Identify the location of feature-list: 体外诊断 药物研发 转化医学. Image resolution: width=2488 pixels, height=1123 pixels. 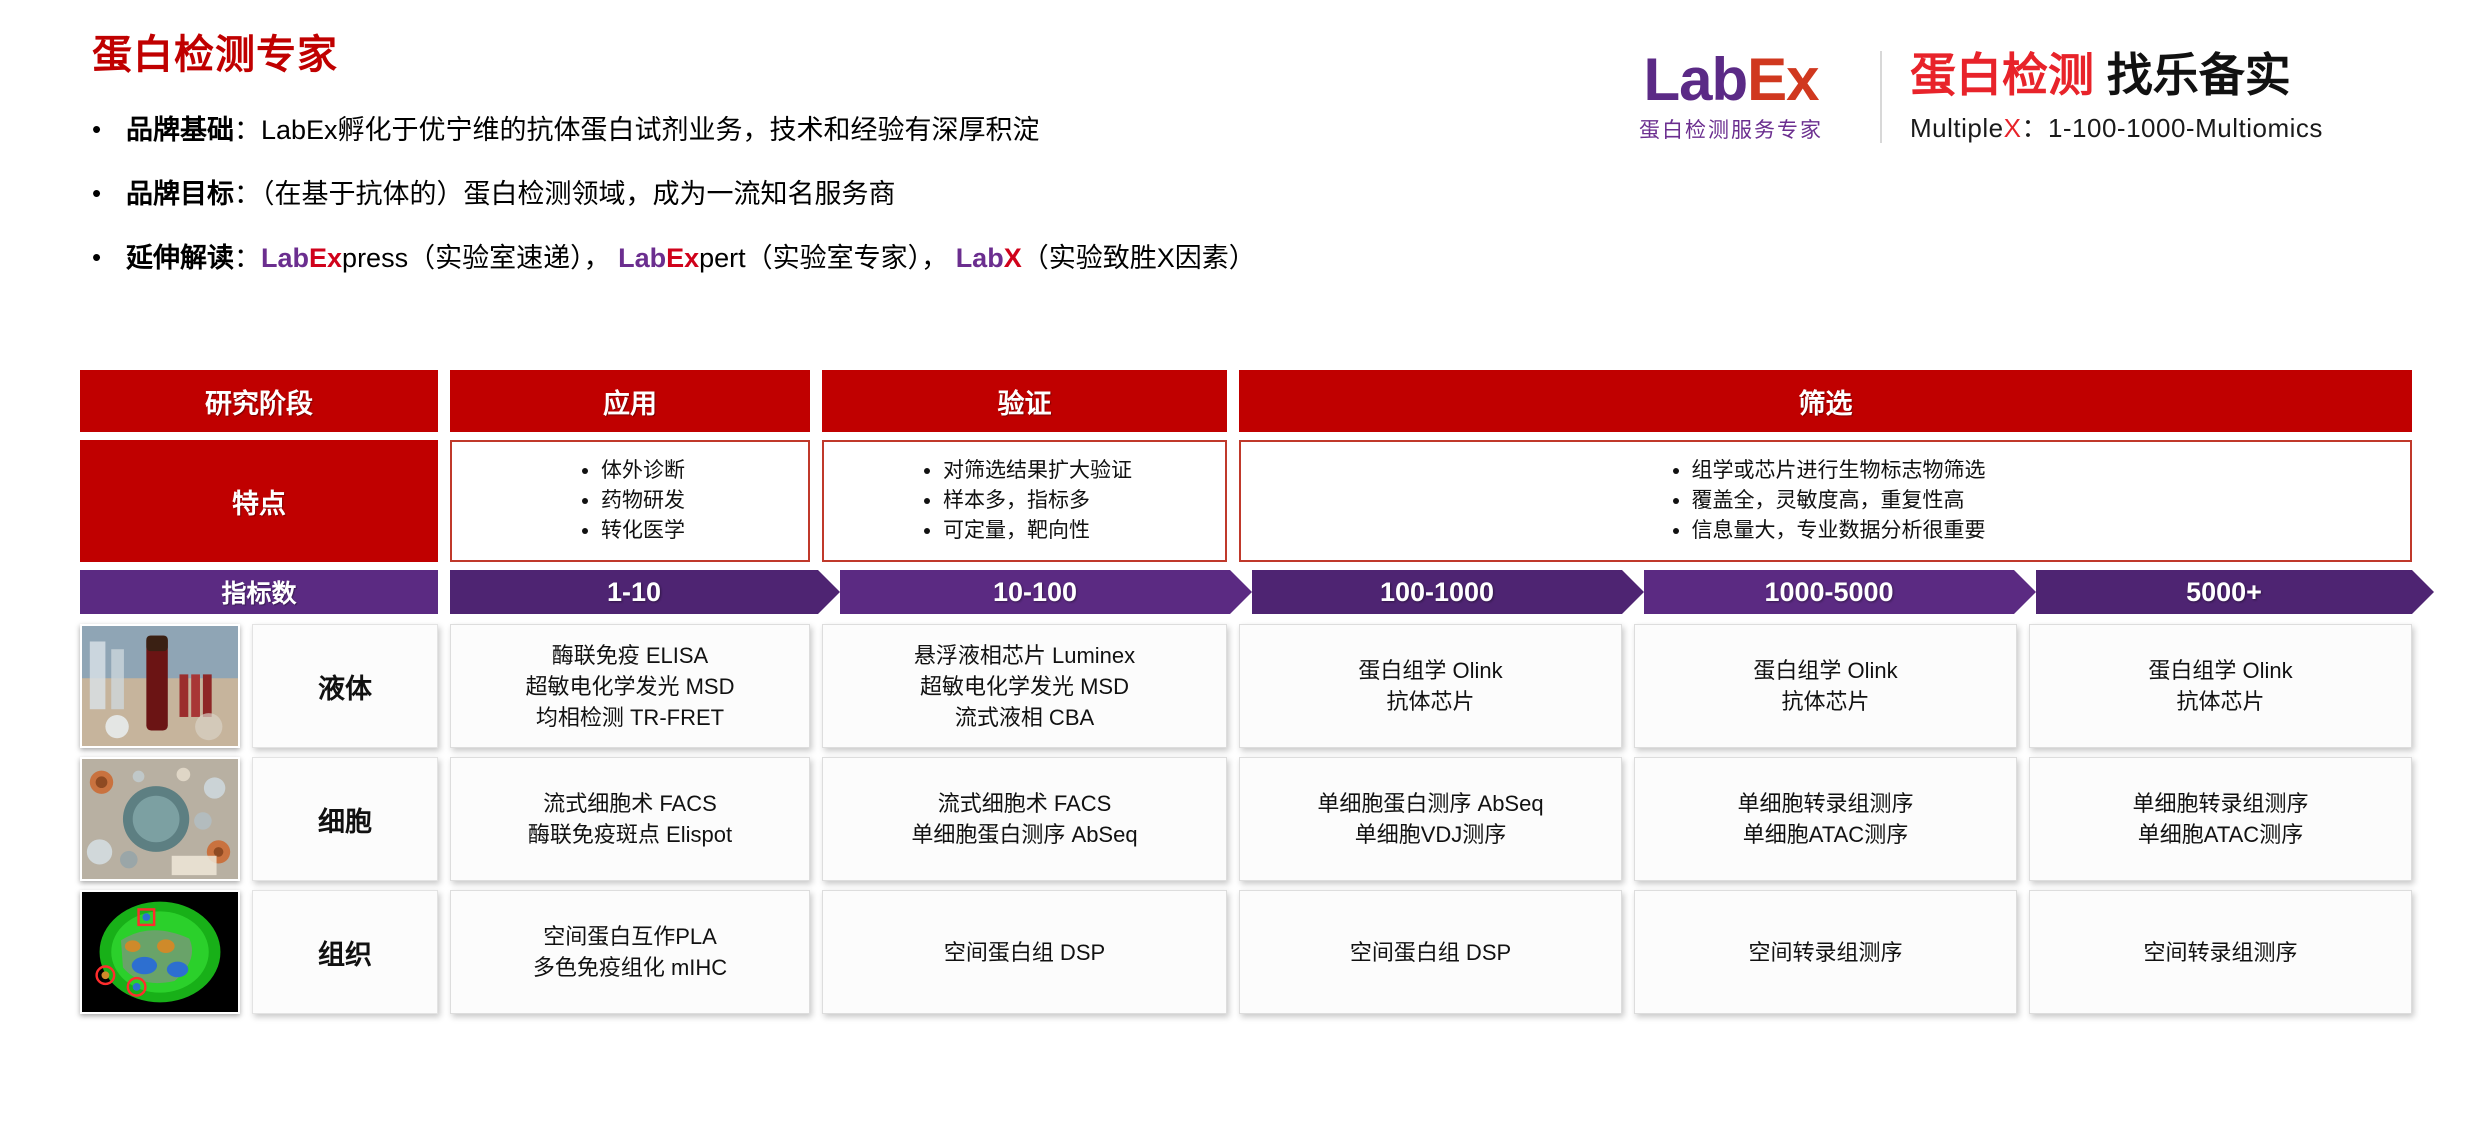
(630, 501).